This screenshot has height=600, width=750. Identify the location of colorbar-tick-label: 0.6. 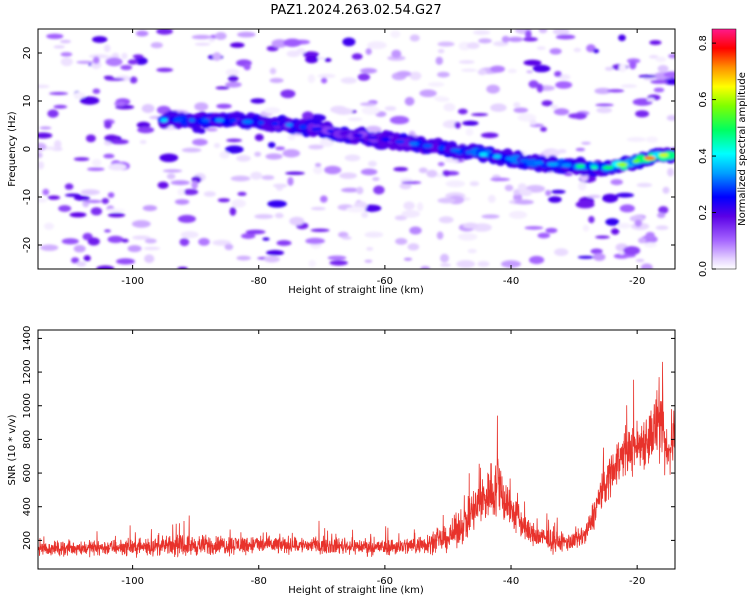
(703, 100).